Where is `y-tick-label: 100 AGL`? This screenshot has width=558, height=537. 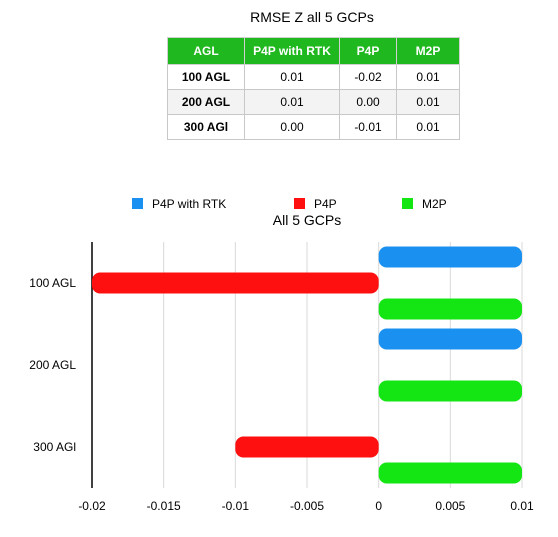 y-tick-label: 100 AGL is located at coordinates (52, 283).